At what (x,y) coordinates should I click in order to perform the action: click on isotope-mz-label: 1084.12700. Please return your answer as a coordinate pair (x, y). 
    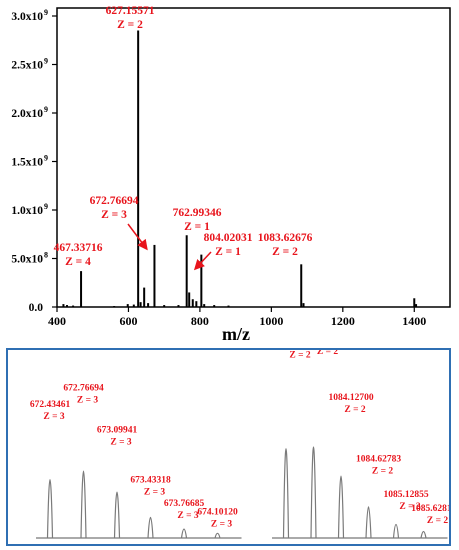
    Looking at the image, I should click on (350, 398).